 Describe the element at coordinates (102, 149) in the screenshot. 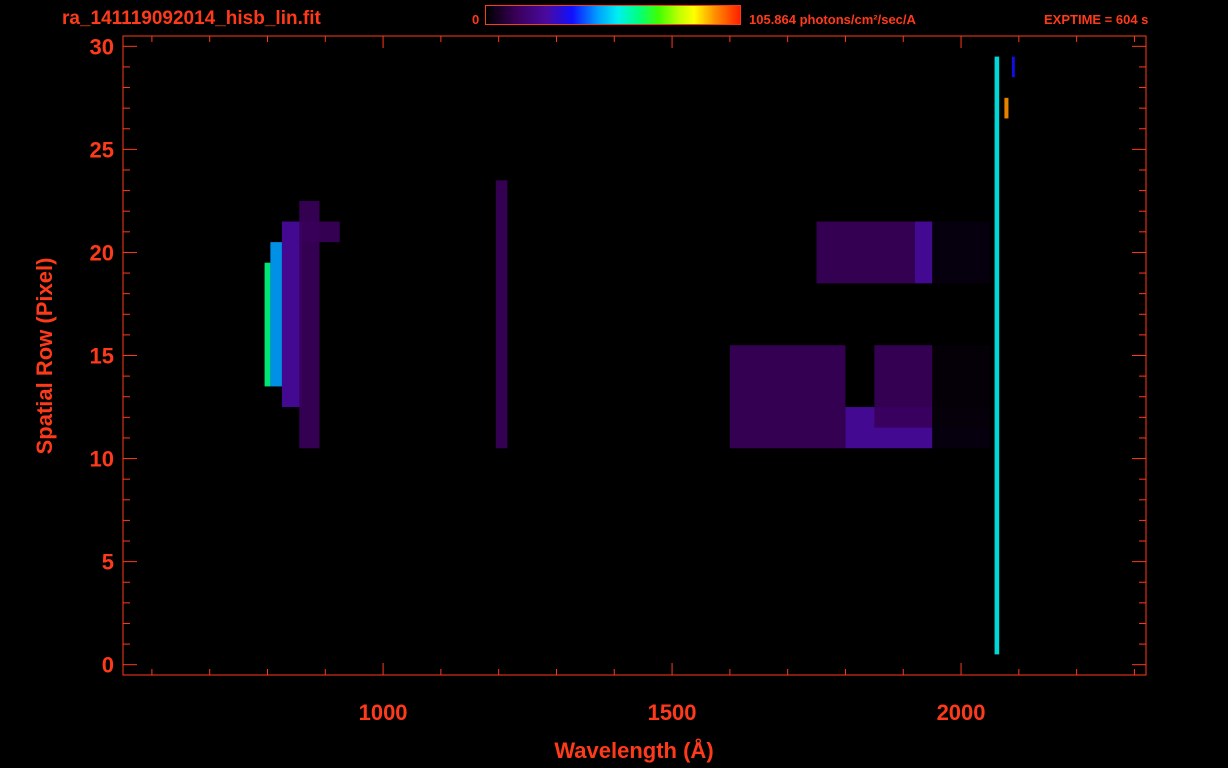

I see `y-tick-label: 25` at that location.